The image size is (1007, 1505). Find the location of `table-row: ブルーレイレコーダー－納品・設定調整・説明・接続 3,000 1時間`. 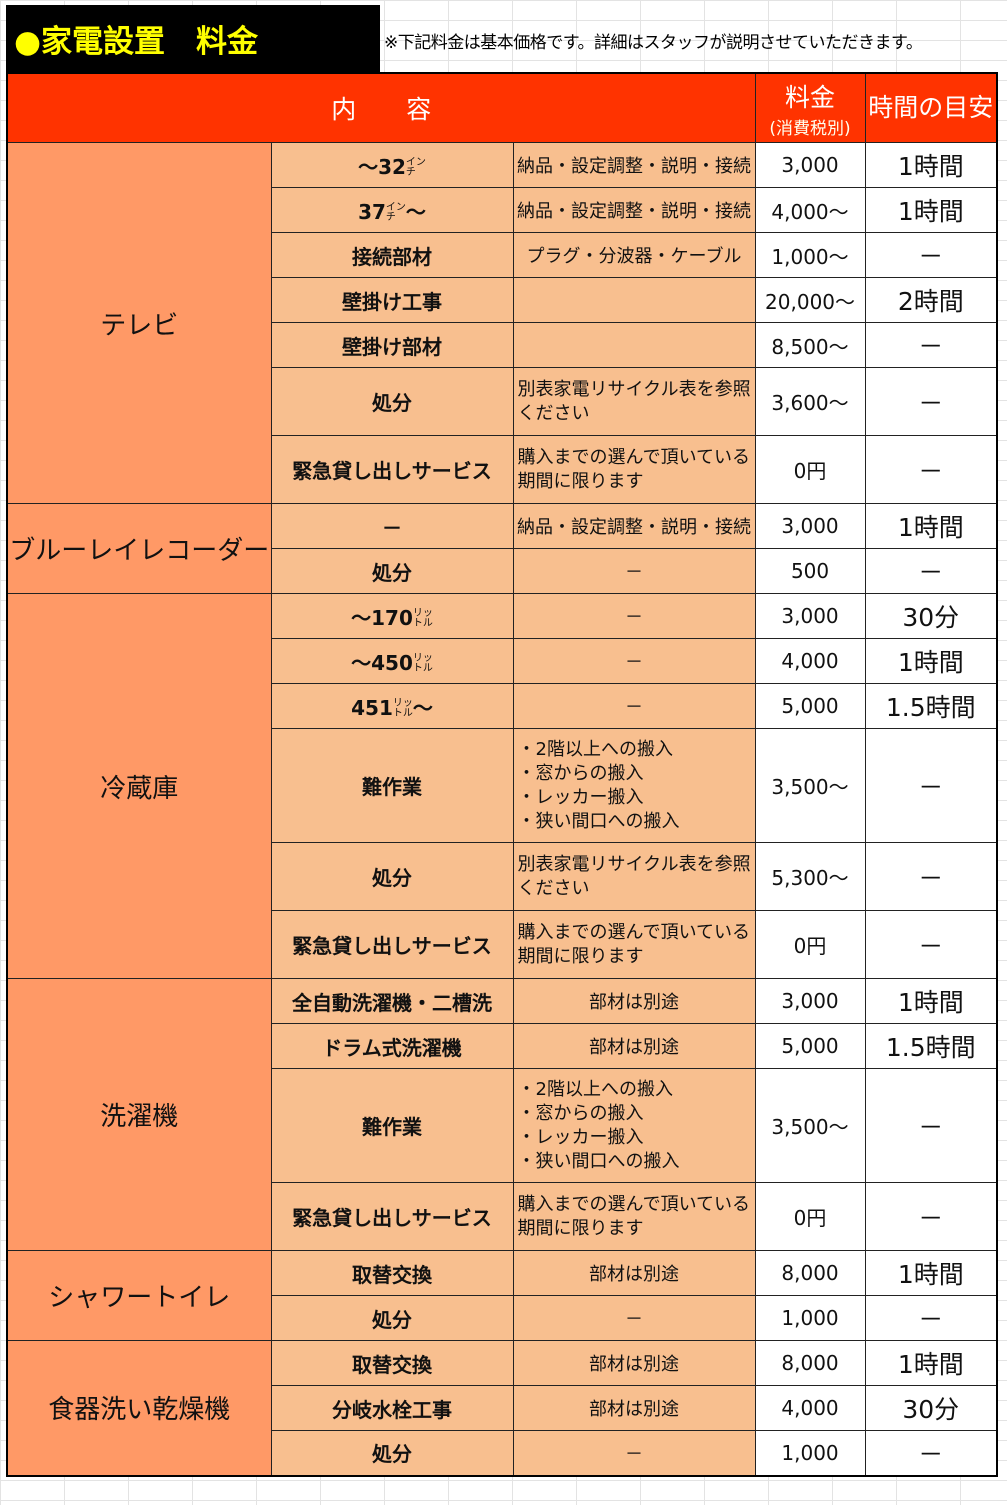

table-row: ブルーレイレコーダー－納品・設定調整・説明・接続 3,000 1時間 is located at coordinates (502, 548).